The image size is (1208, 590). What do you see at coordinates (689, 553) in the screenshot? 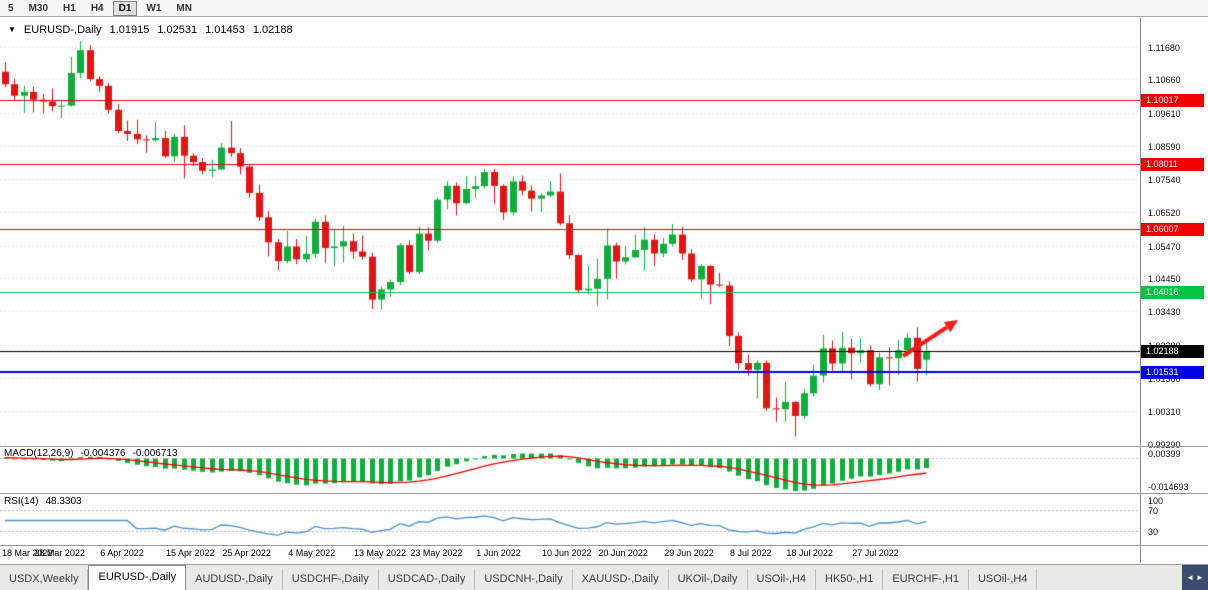
I see `date-tick-label: 29 Jun 2022` at bounding box center [689, 553].